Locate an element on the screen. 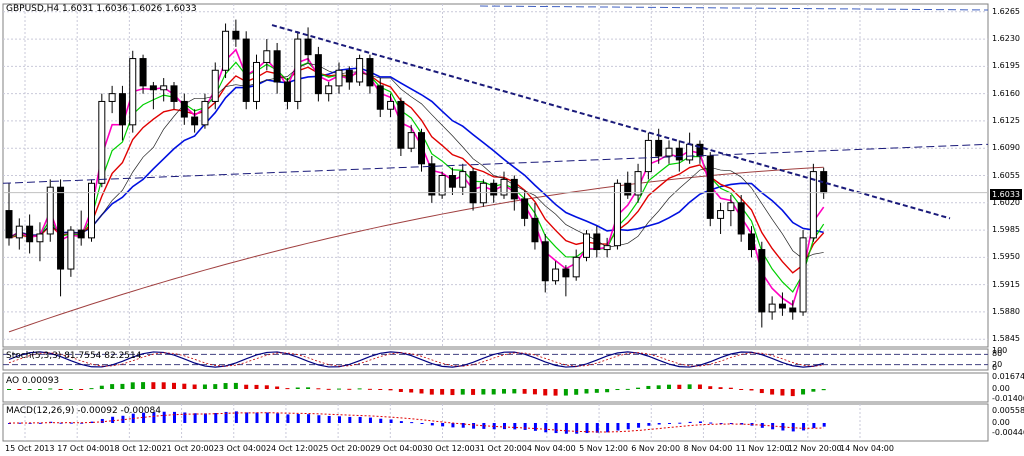 The image size is (1024, 456). time-tick-label: 23 Oct 04:00 is located at coordinates (239, 448).